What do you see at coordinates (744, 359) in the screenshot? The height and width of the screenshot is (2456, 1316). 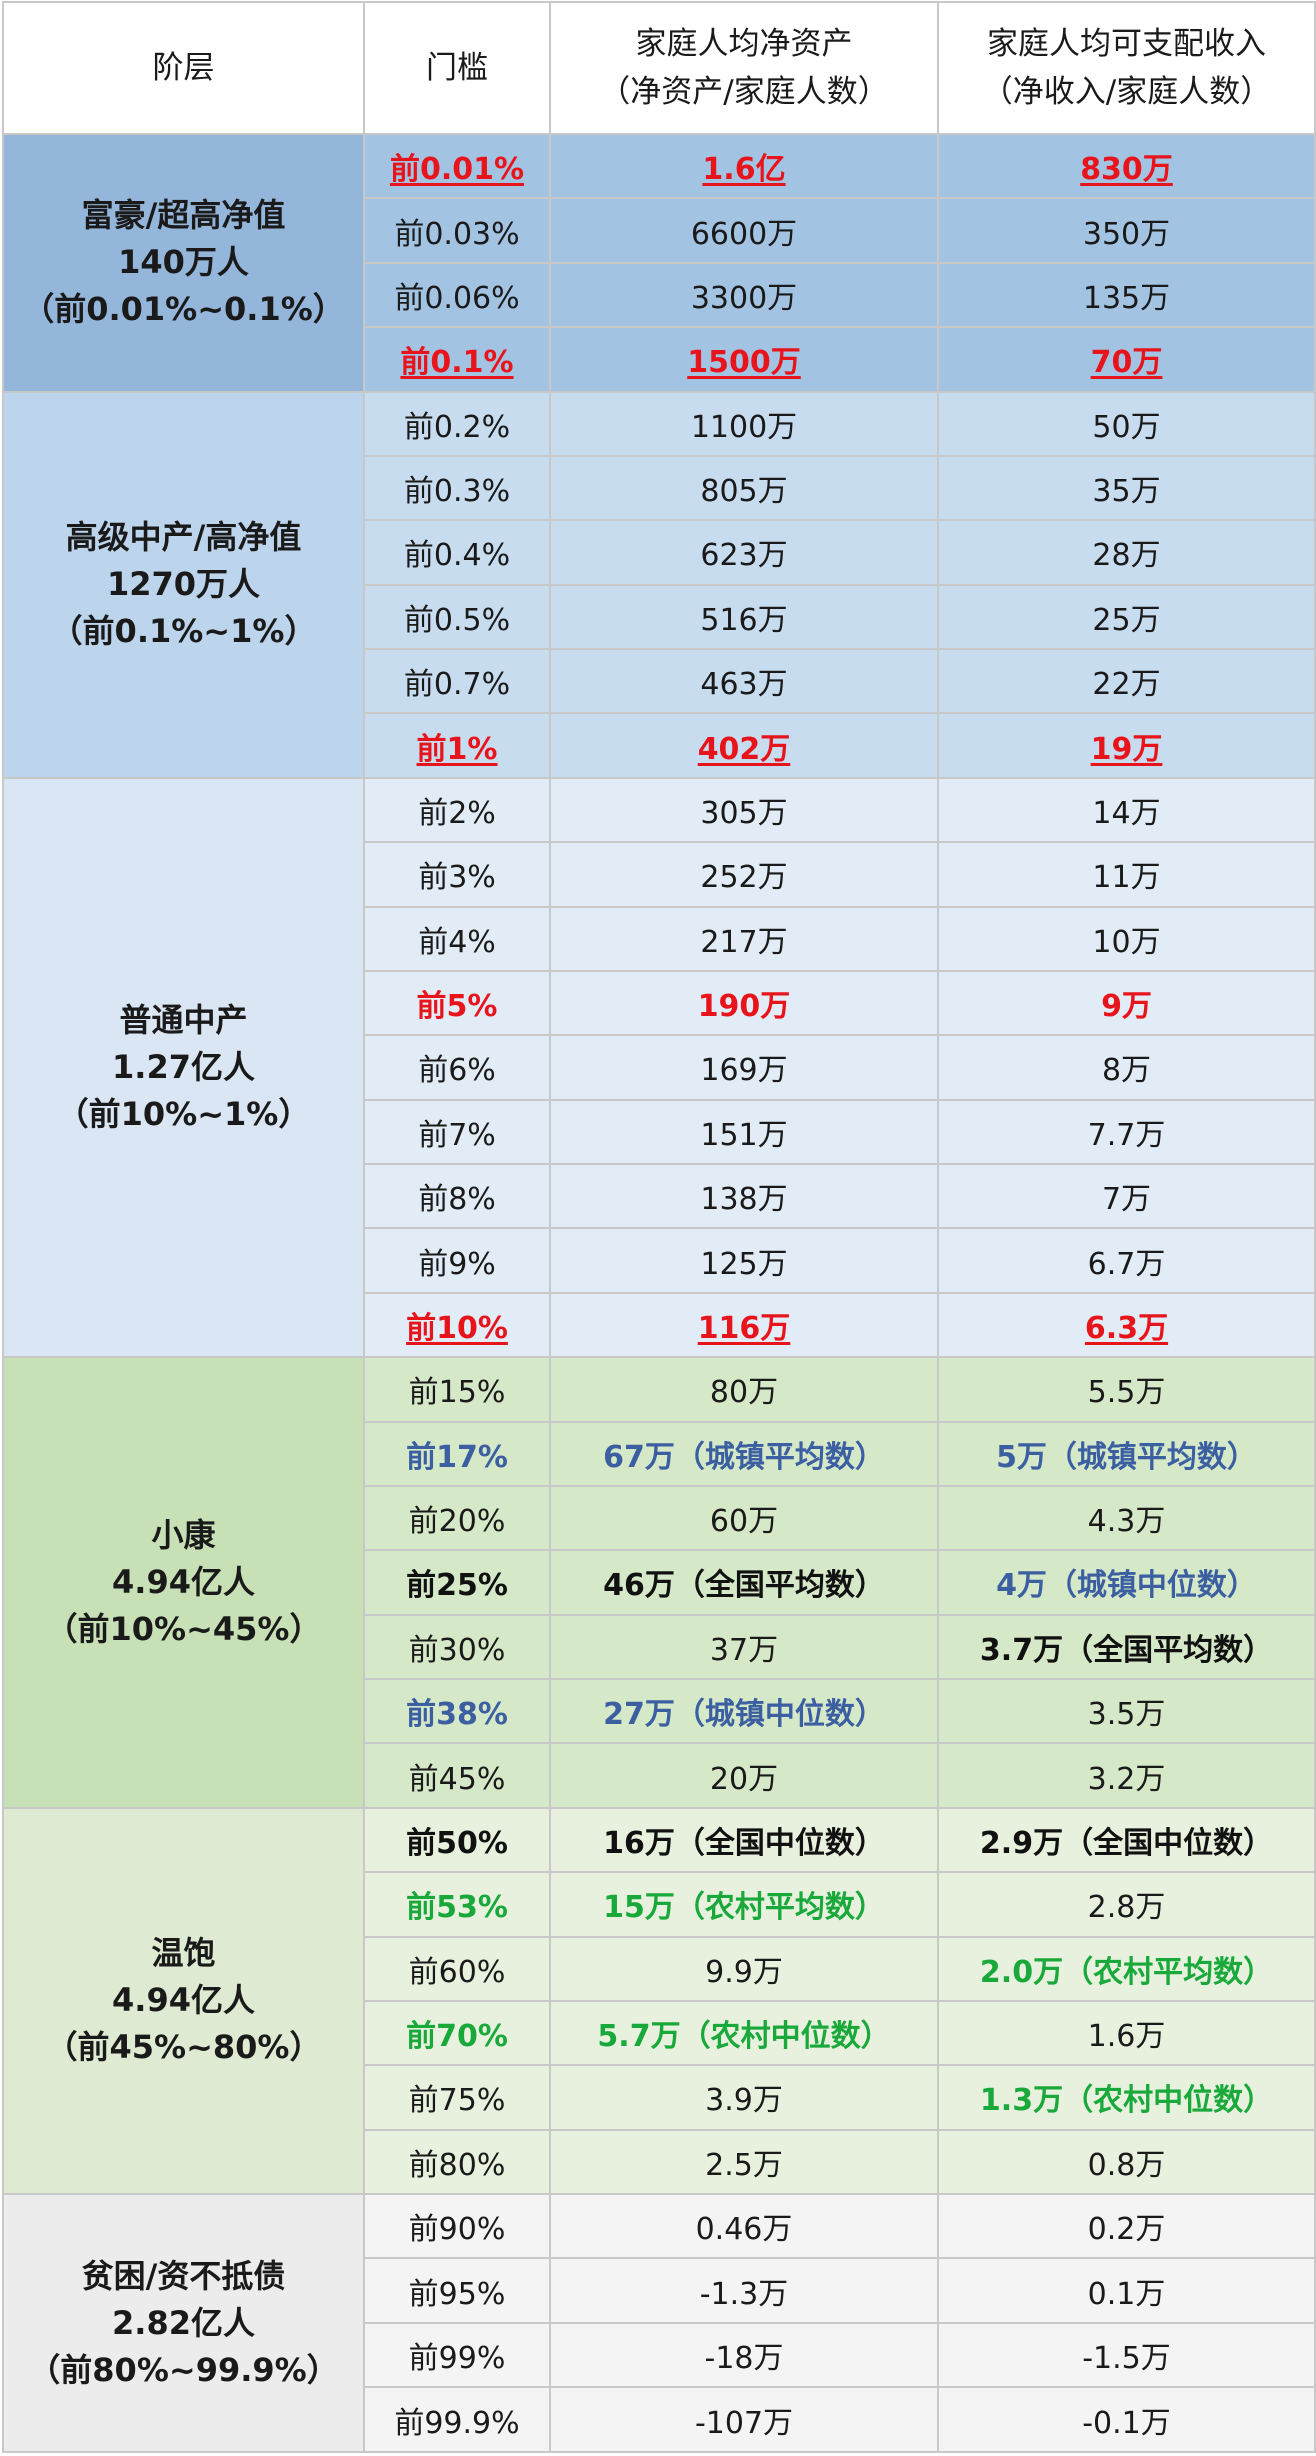 I see `net-asset-cell: 1500万` at bounding box center [744, 359].